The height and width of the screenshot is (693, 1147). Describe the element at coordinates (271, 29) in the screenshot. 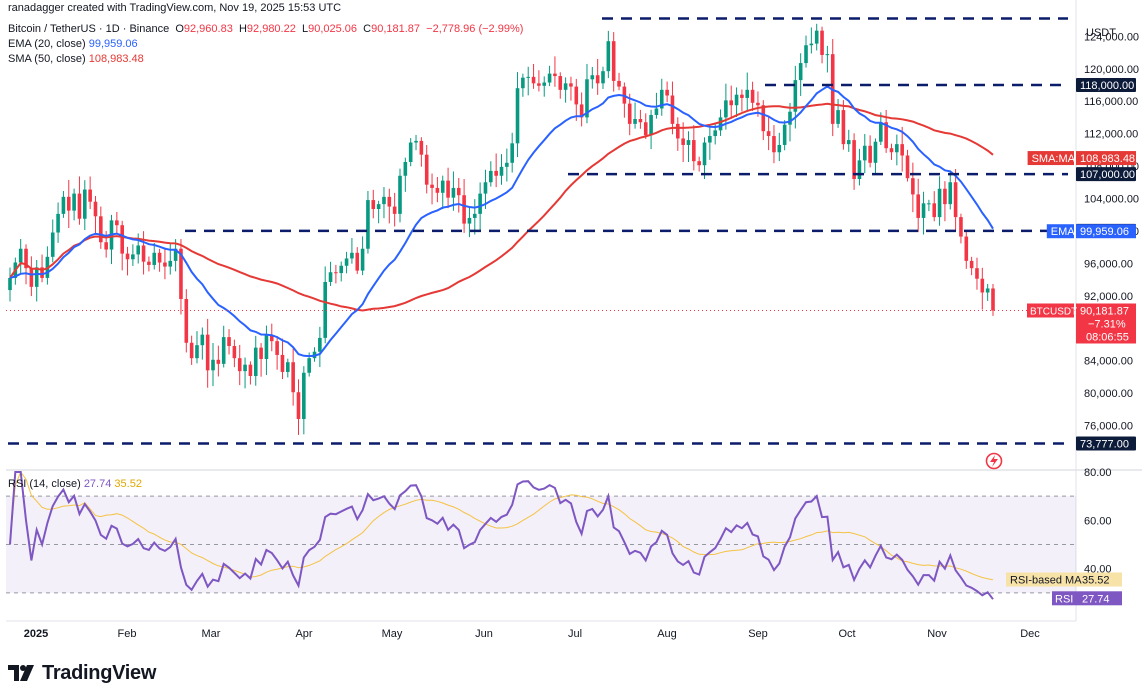

I see `high-value: 92,980.22` at that location.